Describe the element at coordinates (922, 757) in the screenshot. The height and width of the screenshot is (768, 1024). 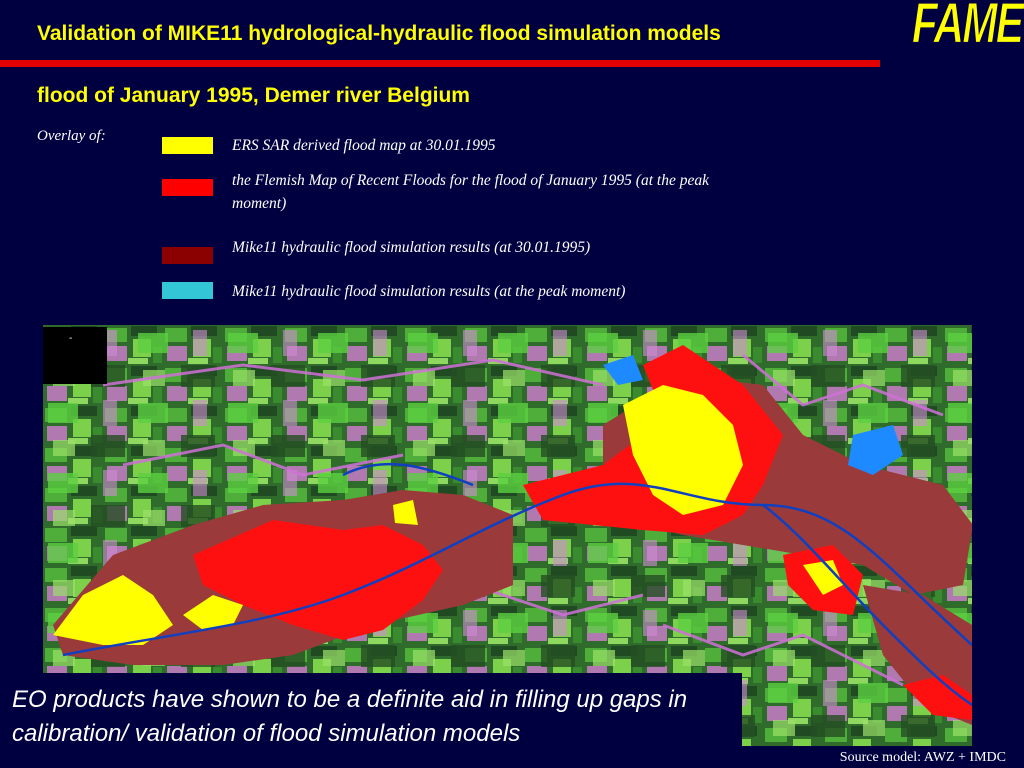
I see `source-credit: Source model: AWZ + IMDC` at that location.